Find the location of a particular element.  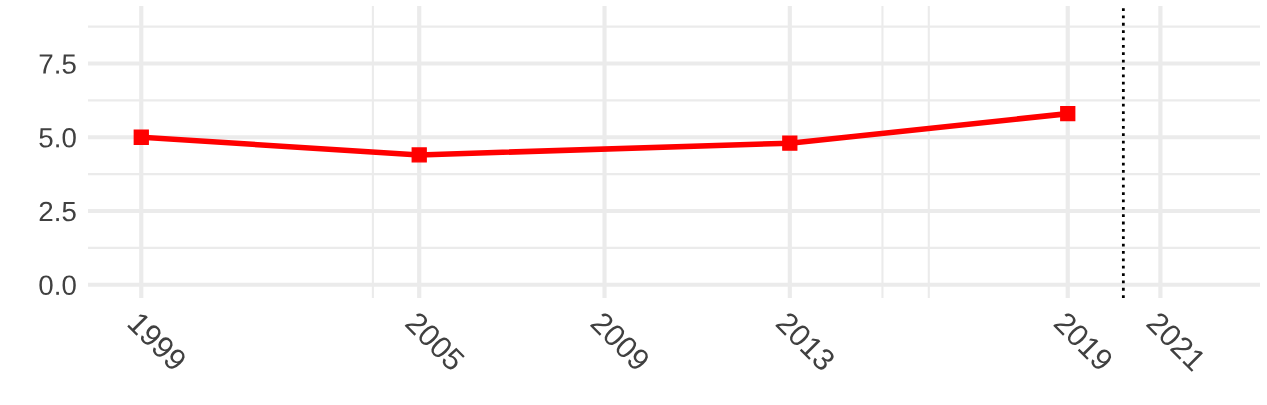

y-tick-label: 5.0 is located at coordinates (57, 137).